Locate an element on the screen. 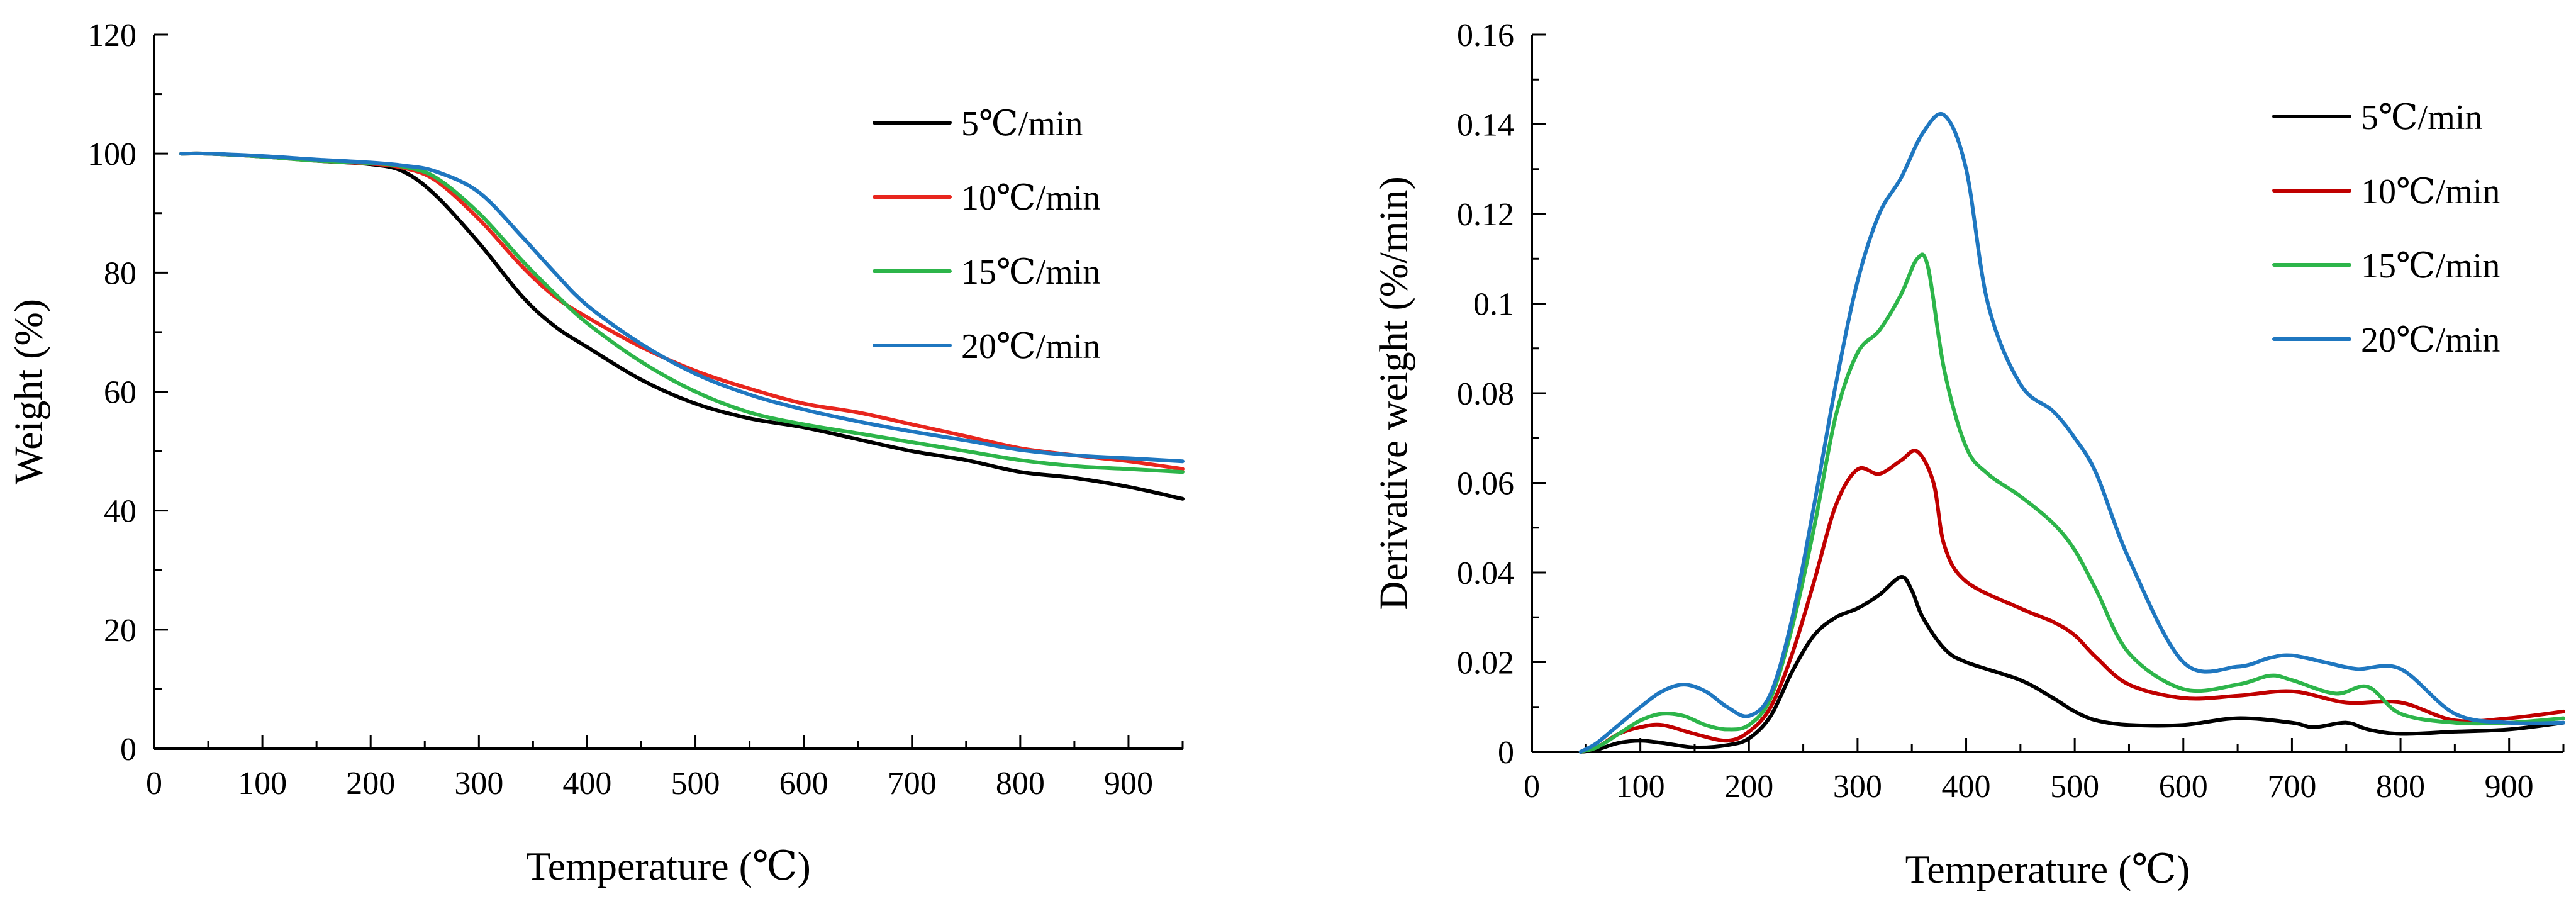  y-tick-label: 0.02 is located at coordinates (1485, 663).